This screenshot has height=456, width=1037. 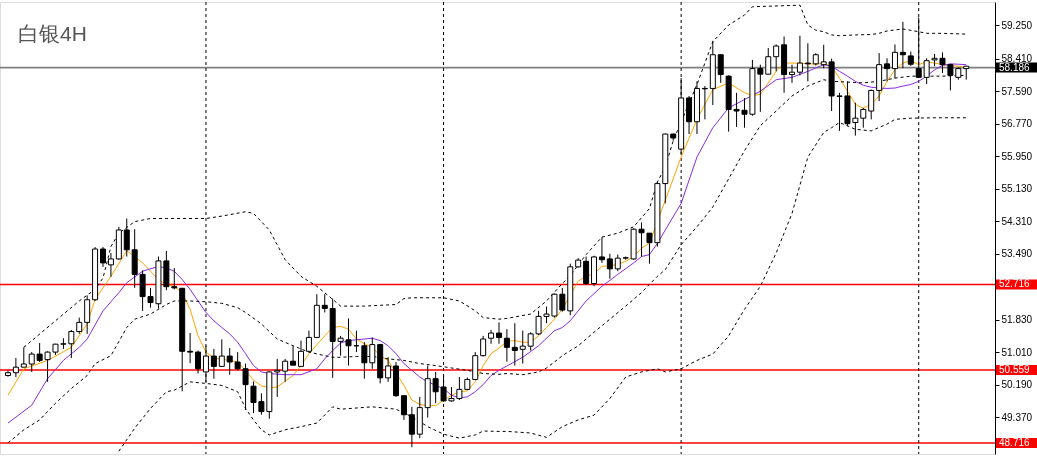 I want to click on y-tick-label: 51.830, so click(x=1017, y=320).